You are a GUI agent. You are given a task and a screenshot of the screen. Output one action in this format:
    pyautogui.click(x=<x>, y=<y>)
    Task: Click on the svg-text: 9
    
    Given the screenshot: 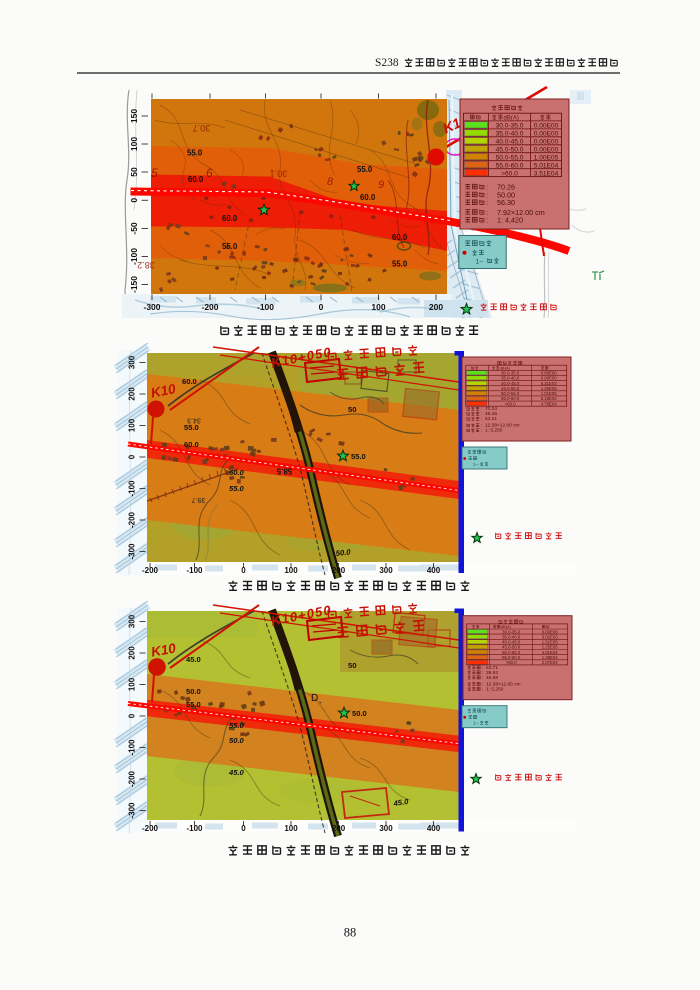 What is the action you would take?
    pyautogui.click(x=381, y=185)
    